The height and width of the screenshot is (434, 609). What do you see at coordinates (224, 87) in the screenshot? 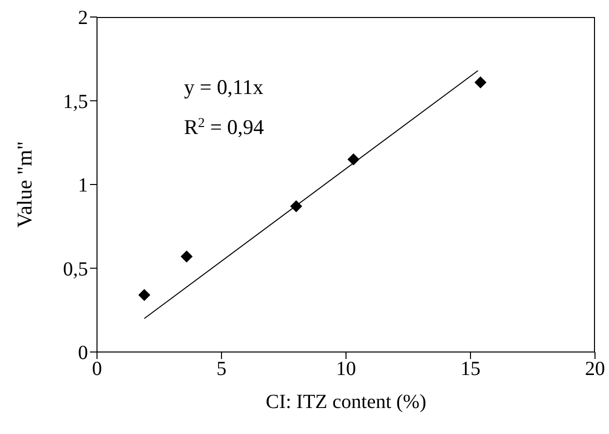
I see `annotation: y = 0,11x` at bounding box center [224, 87].